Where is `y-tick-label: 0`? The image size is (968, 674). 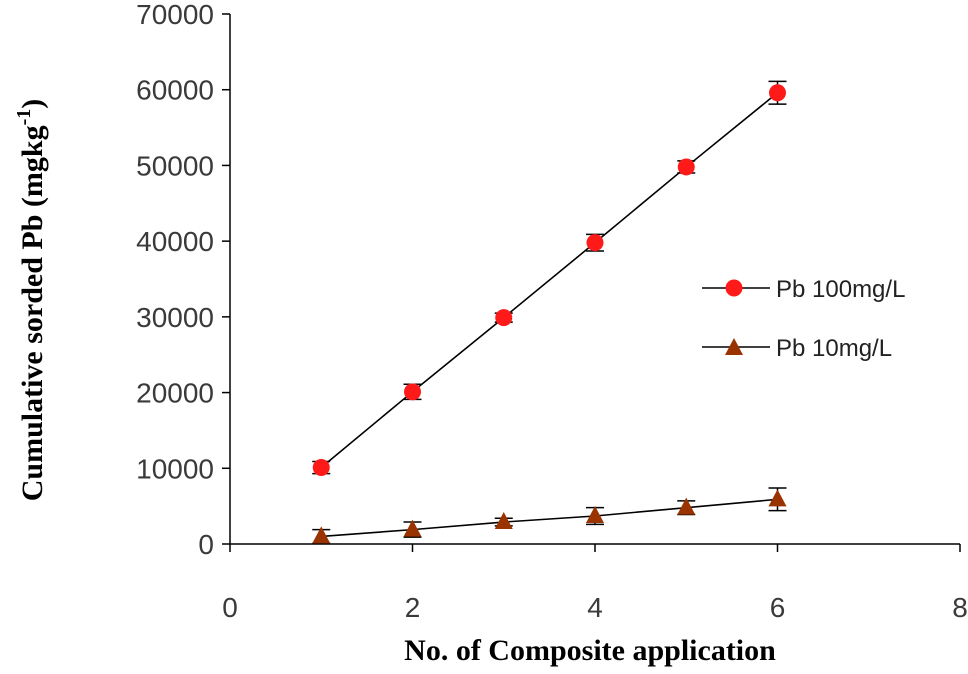
y-tick-label: 0 is located at coordinates (206, 544).